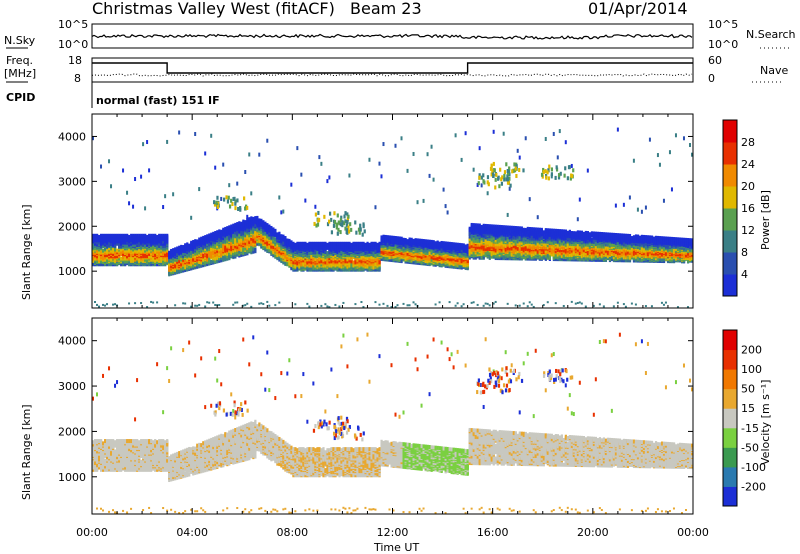  I want to click on noise-sky-line, so click(392, 36).